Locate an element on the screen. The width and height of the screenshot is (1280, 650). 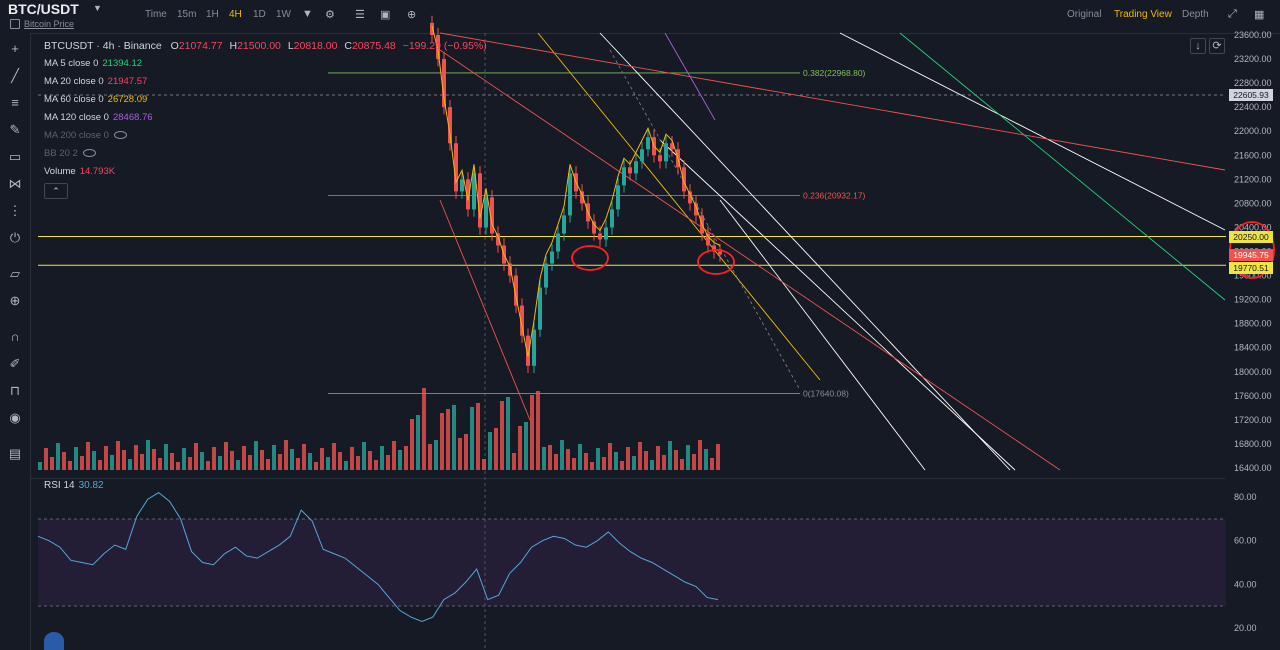
timeframe-15m: 15m is located at coordinates (187, 14).